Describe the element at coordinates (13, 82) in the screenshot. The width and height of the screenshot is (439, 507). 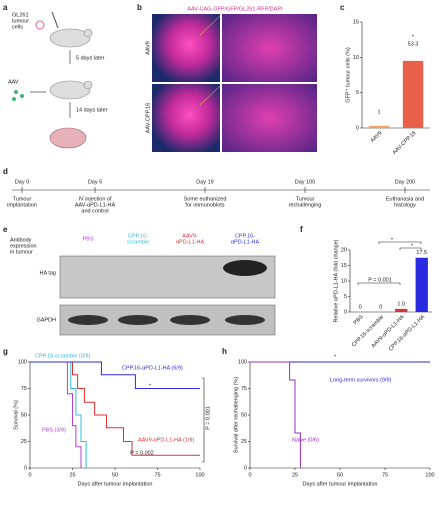
I see `vector-label: AAV` at that location.